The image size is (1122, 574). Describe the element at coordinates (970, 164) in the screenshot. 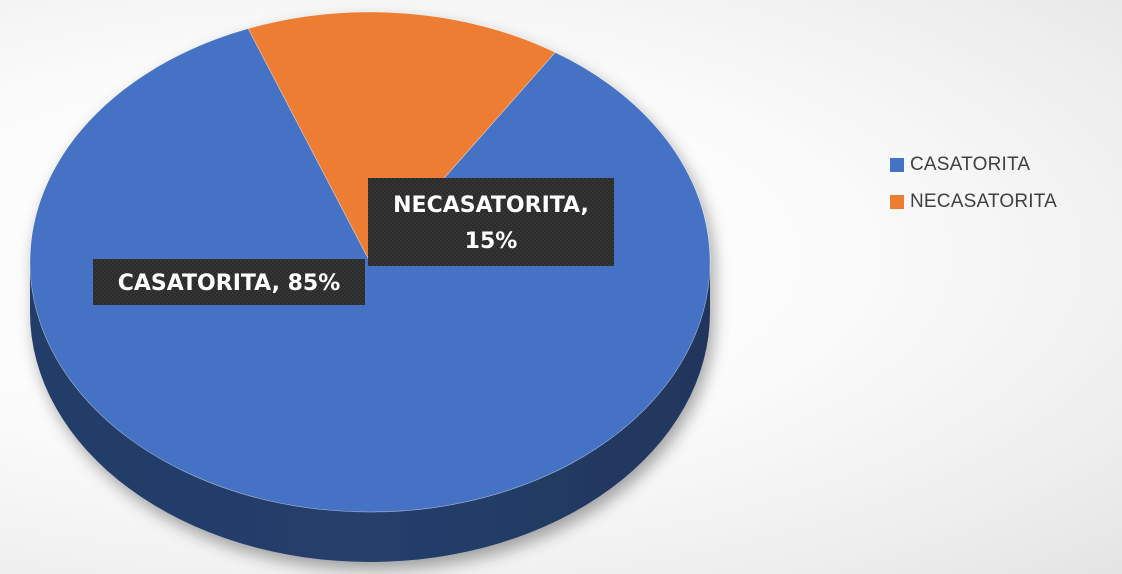

I see `legend-label-casatorita: CASATORITA` at that location.